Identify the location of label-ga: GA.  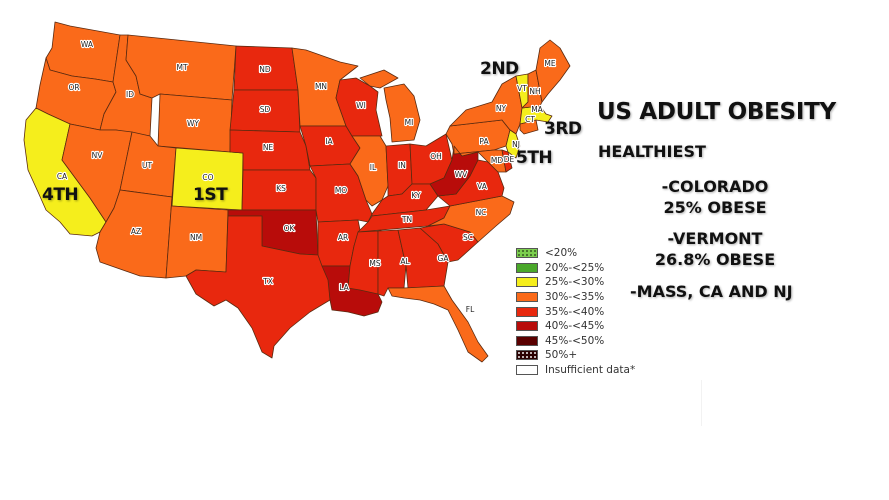
(444, 258).